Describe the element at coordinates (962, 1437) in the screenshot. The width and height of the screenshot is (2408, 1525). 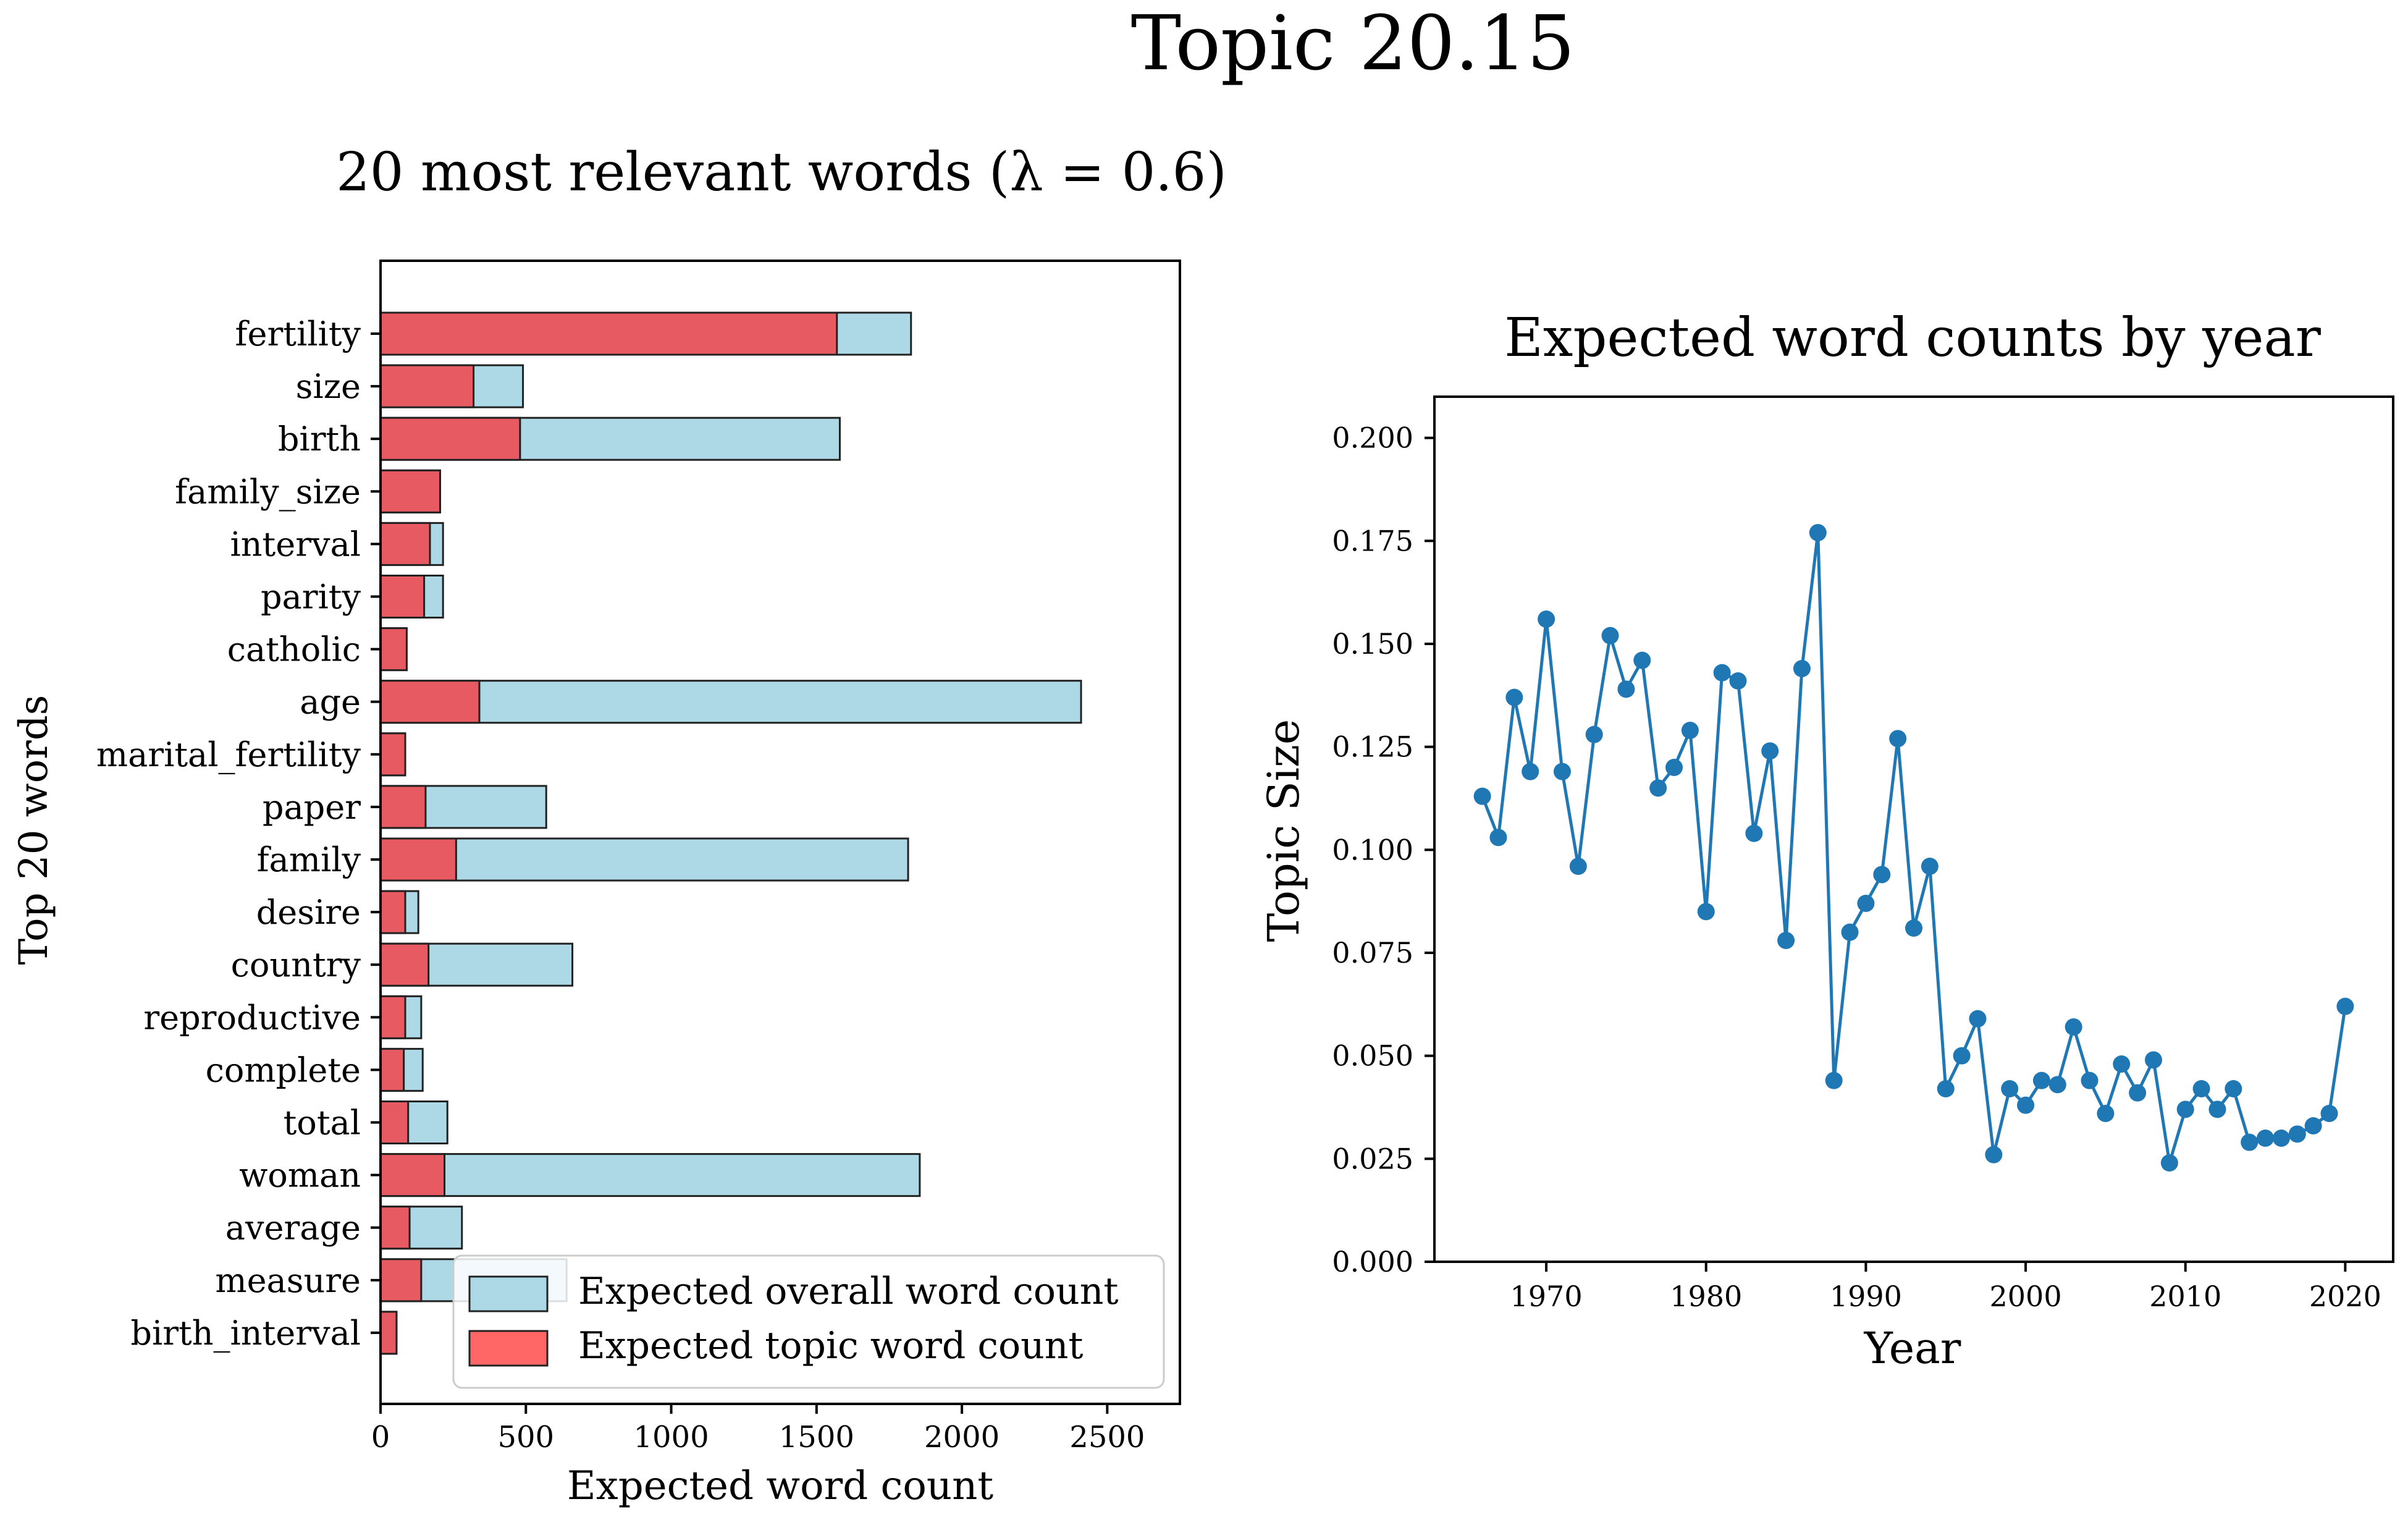
I see `bar-x-tick-label: 2000` at that location.